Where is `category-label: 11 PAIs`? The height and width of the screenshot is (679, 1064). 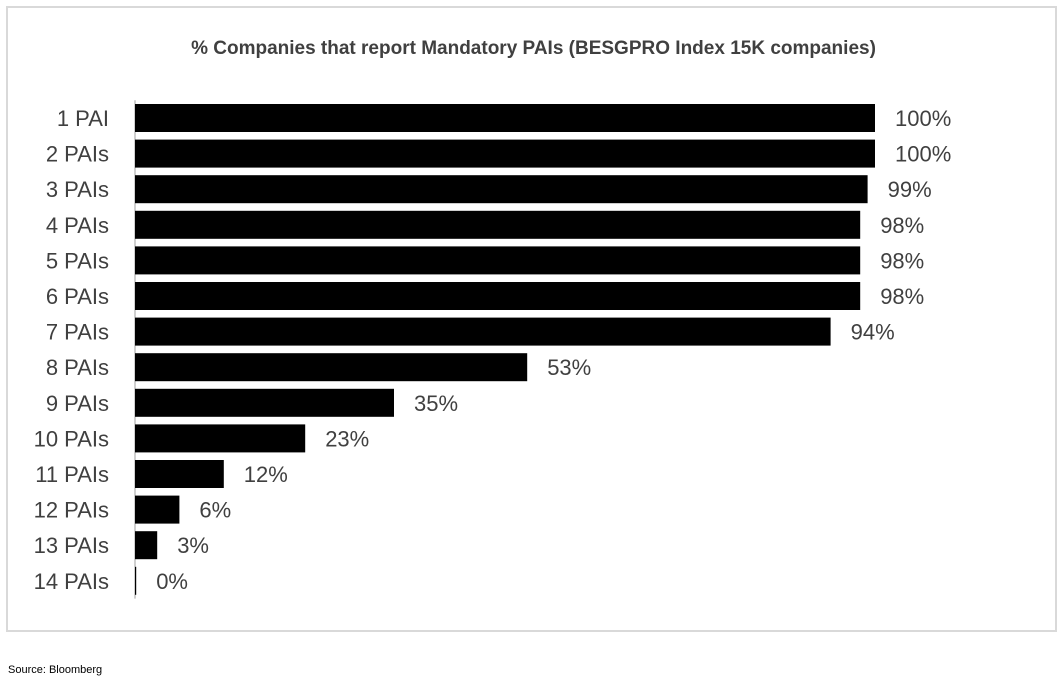
category-label: 11 PAIs is located at coordinates (72, 474).